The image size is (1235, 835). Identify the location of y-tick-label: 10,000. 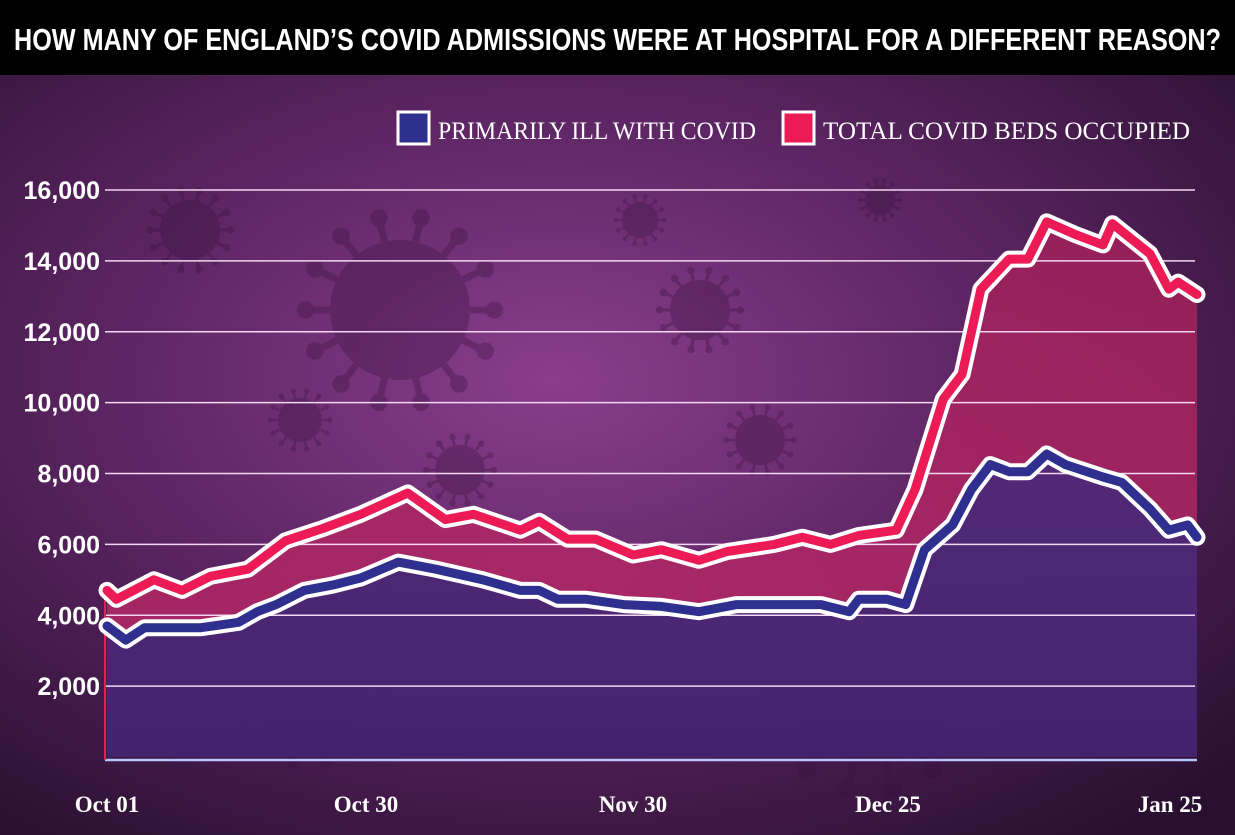
(62, 404).